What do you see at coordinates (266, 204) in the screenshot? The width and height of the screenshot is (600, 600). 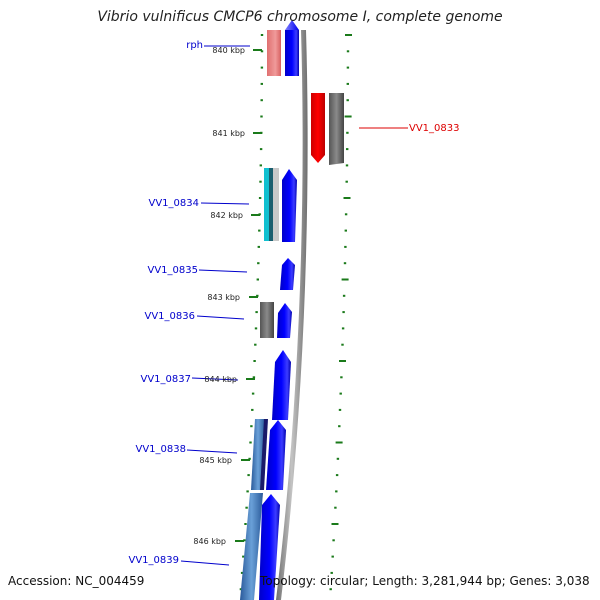 I see `gene-vv1-0834-cyan` at bounding box center [266, 204].